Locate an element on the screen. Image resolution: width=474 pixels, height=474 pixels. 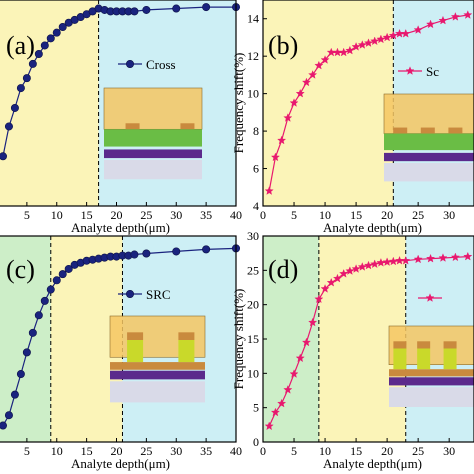
background-region is located at coordinates (291, 339).